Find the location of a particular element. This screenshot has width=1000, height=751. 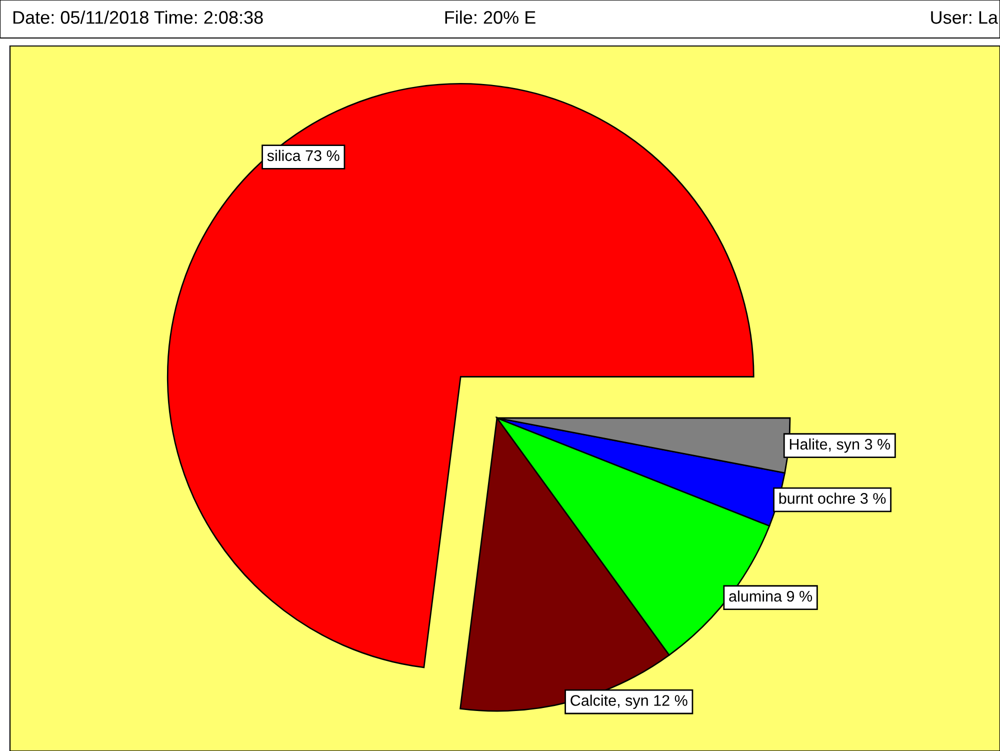

slice-label: Halite, syn 3 % is located at coordinates (840, 445).